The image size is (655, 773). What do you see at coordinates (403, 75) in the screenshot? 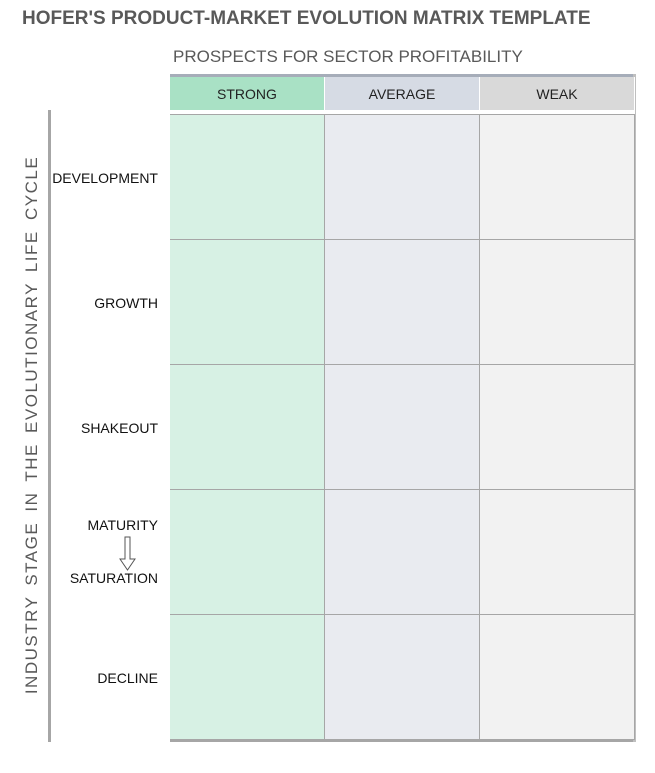
I see `top-border` at bounding box center [403, 75].